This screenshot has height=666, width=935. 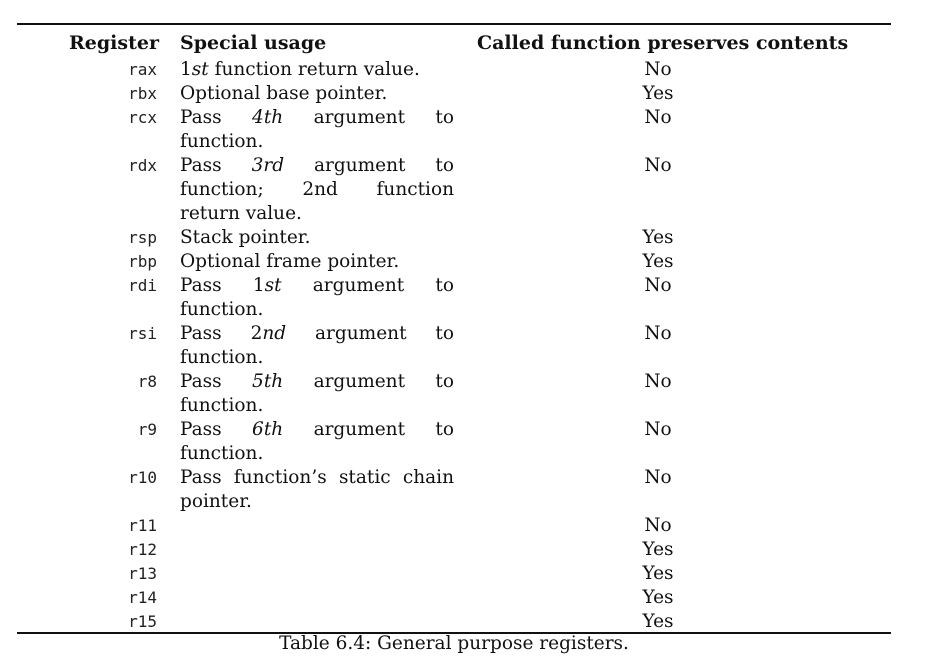 I want to click on register-name: r13, so click(x=142, y=573).